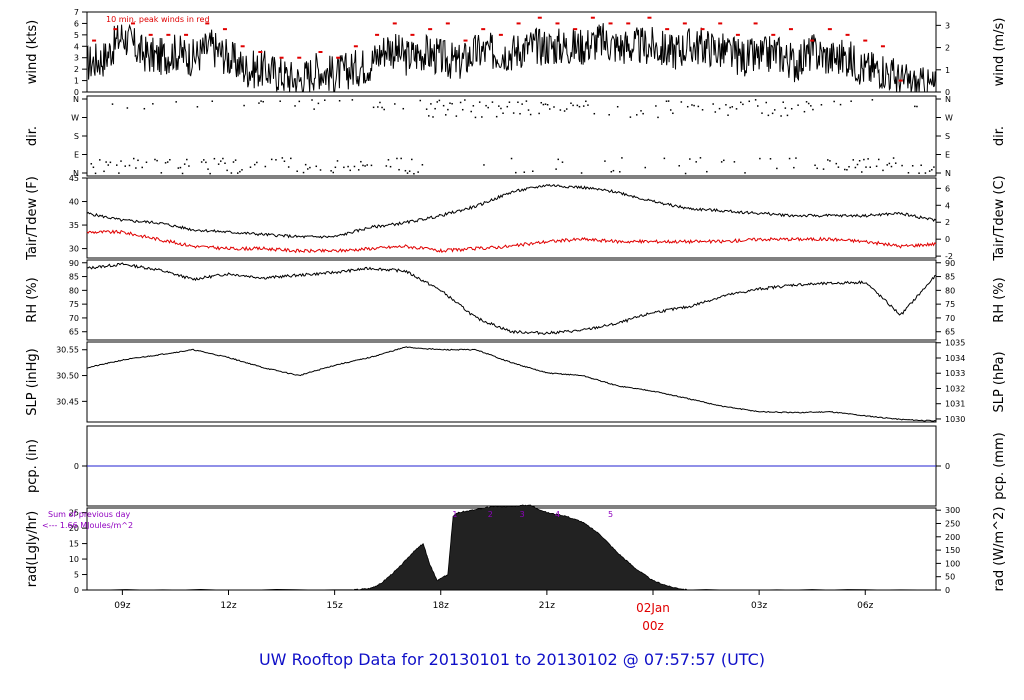  Describe the element at coordinates (948, 173) in the screenshot. I see `dir-right-N0-tick-label: N` at that location.